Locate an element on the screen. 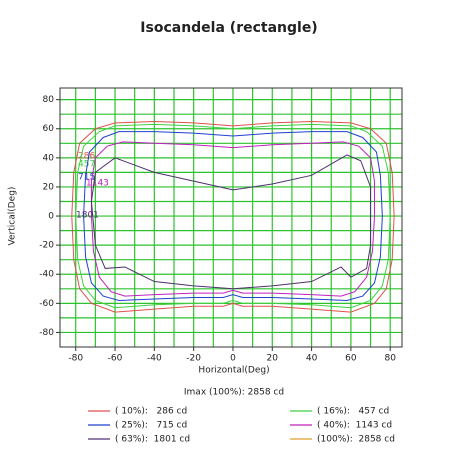 The height and width of the screenshot is (458, 458). x-tick-label: 60 is located at coordinates (351, 359).